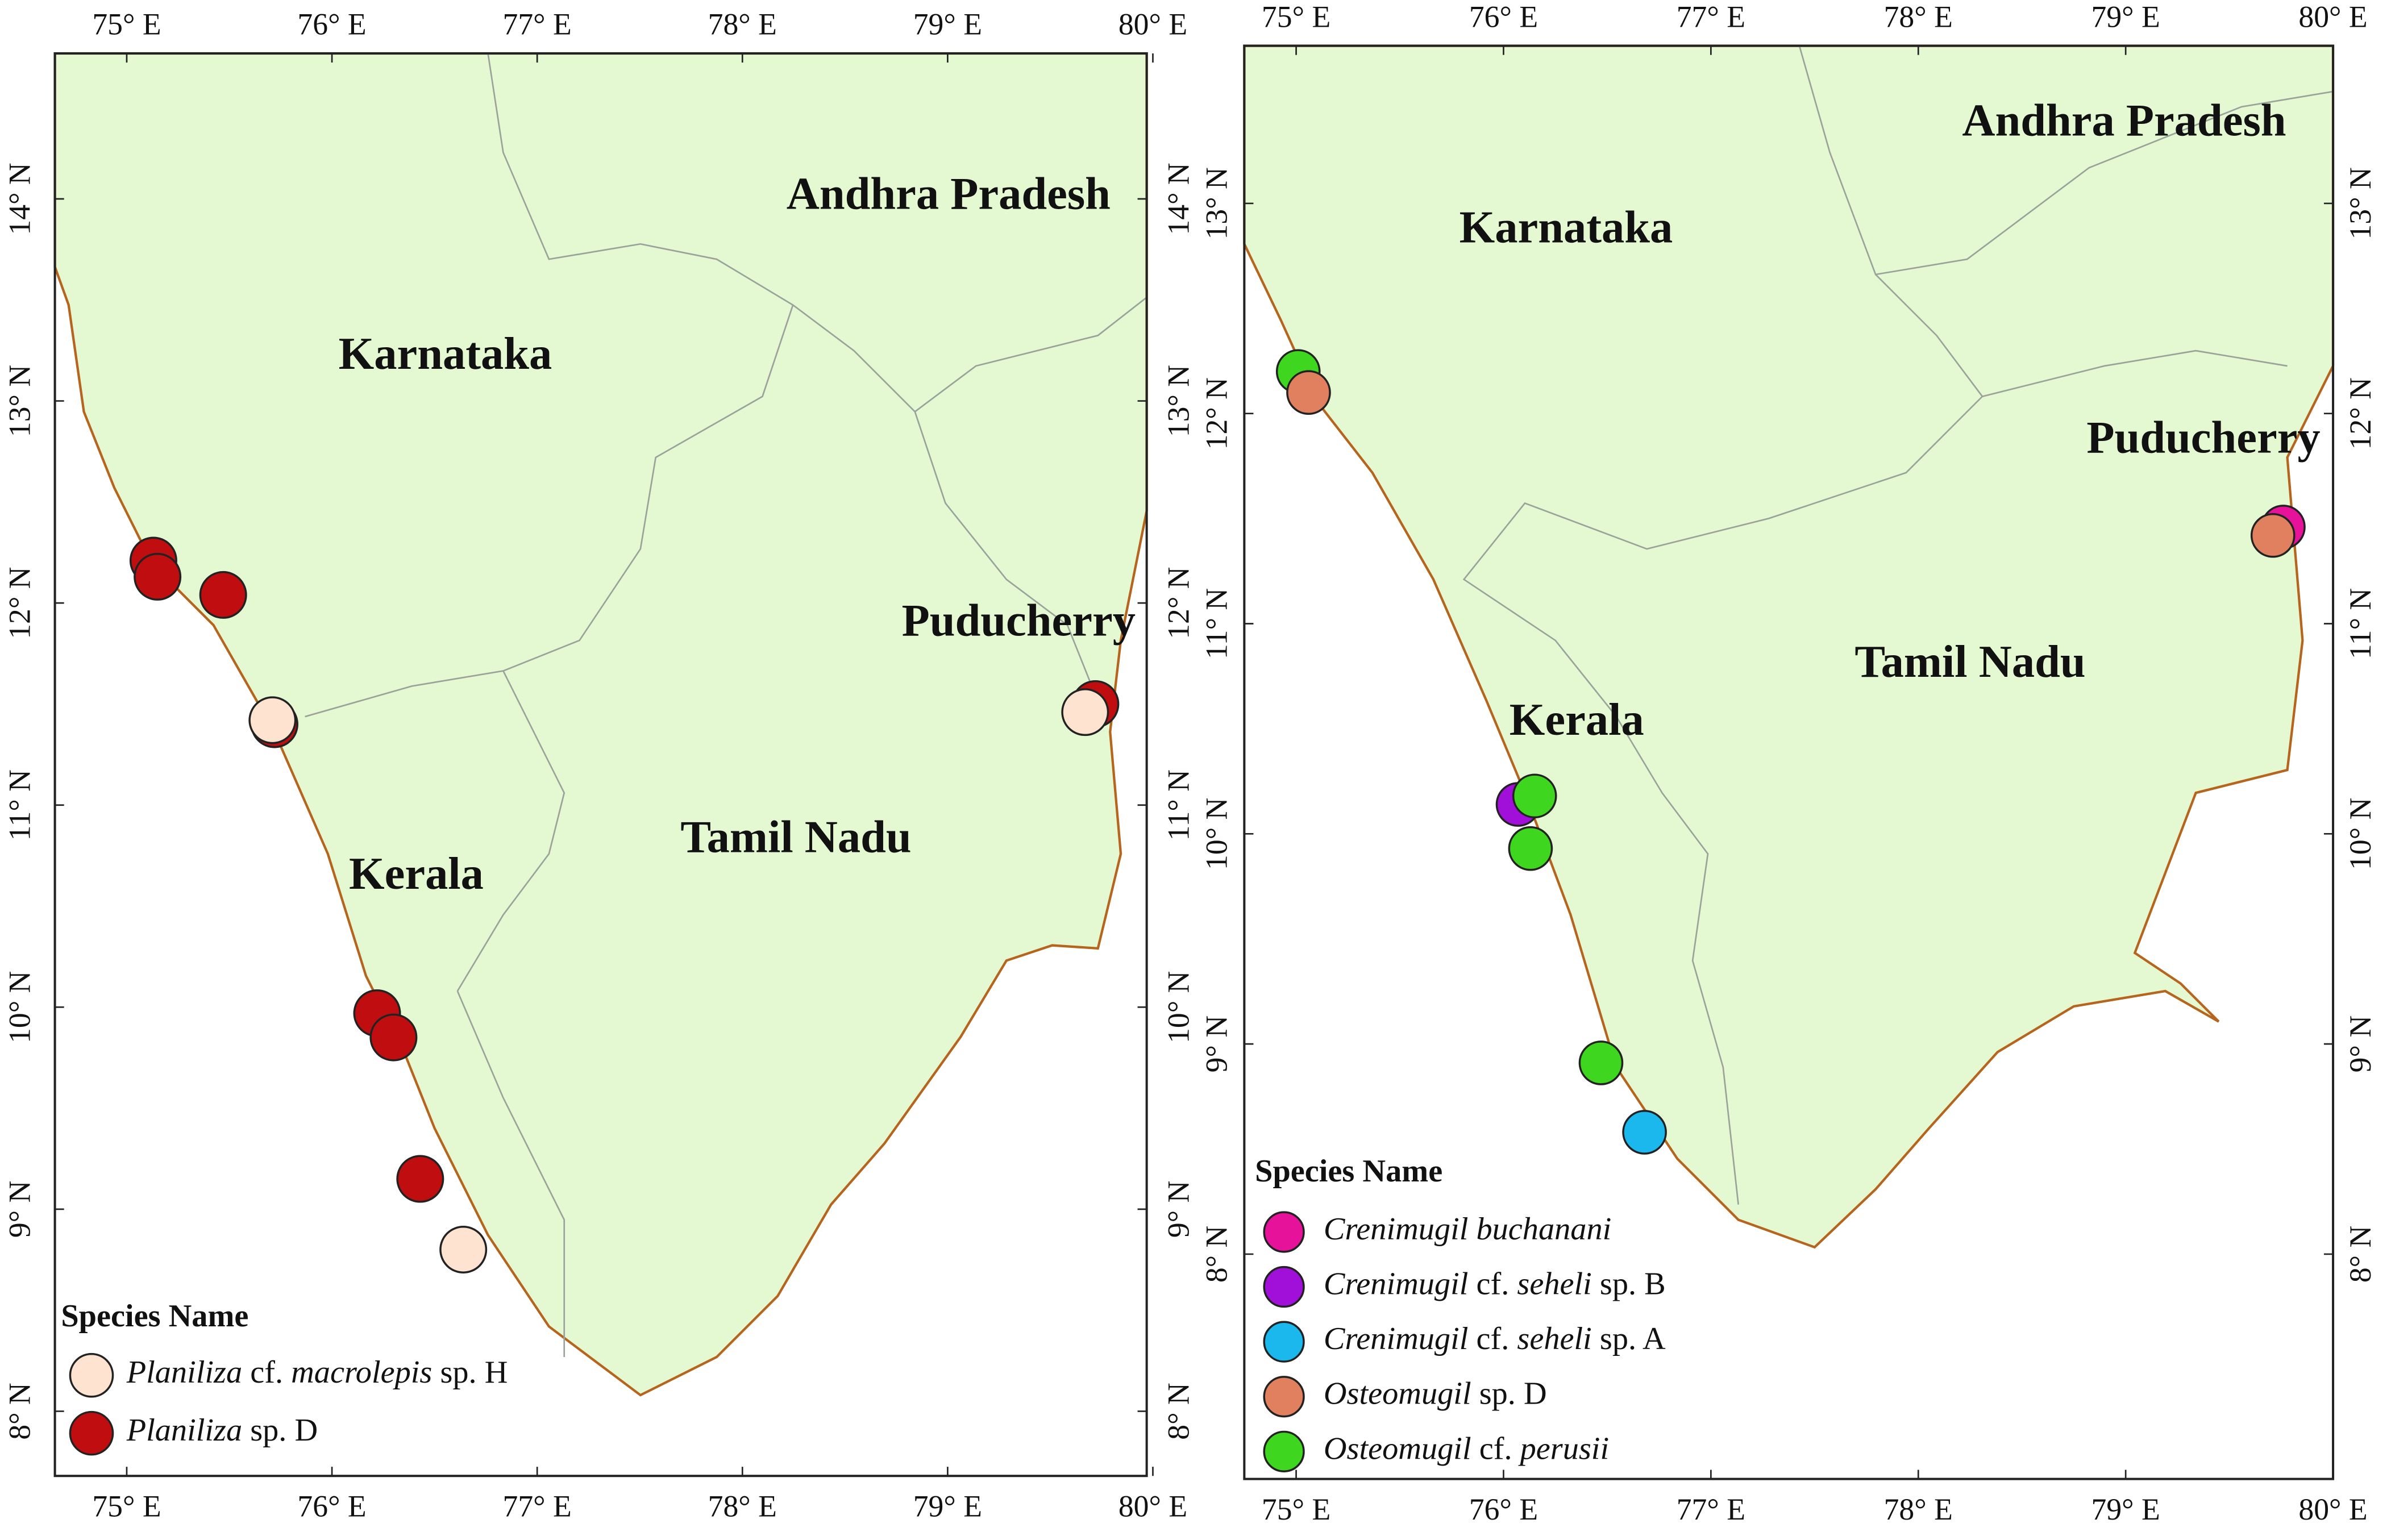  I want to click on legend-label-part: sp. B, so click(1629, 1283).